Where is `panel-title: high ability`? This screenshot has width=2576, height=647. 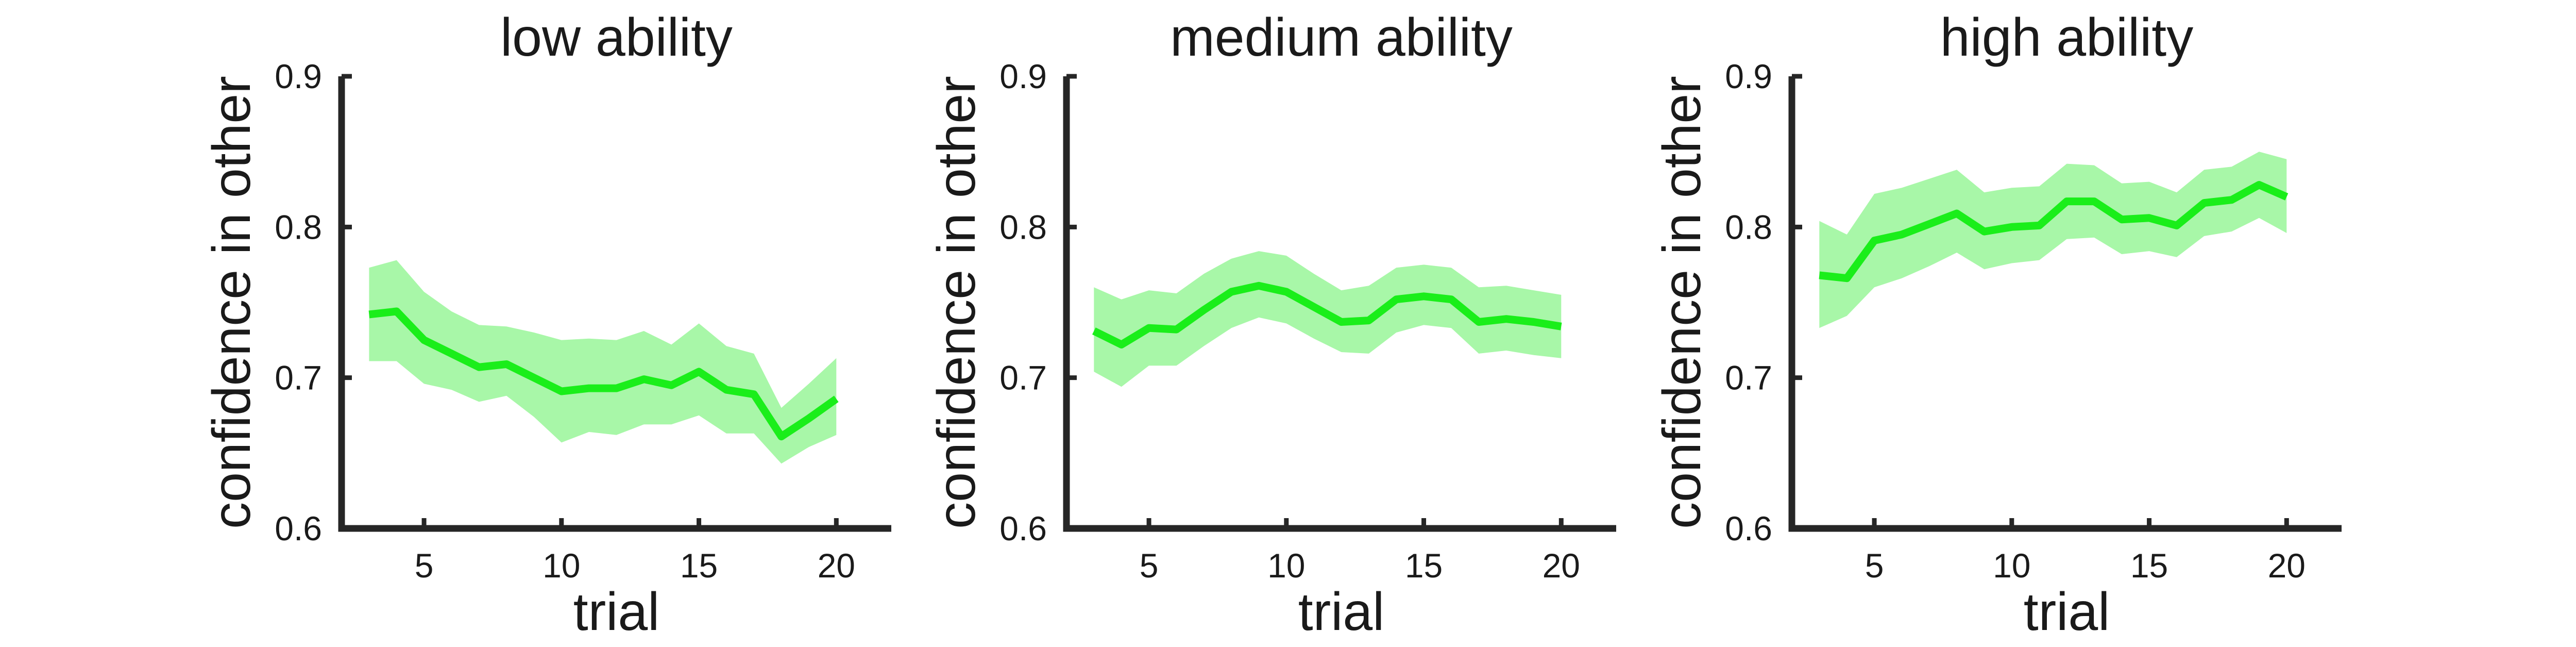 panel-title: high ability is located at coordinates (2066, 38).